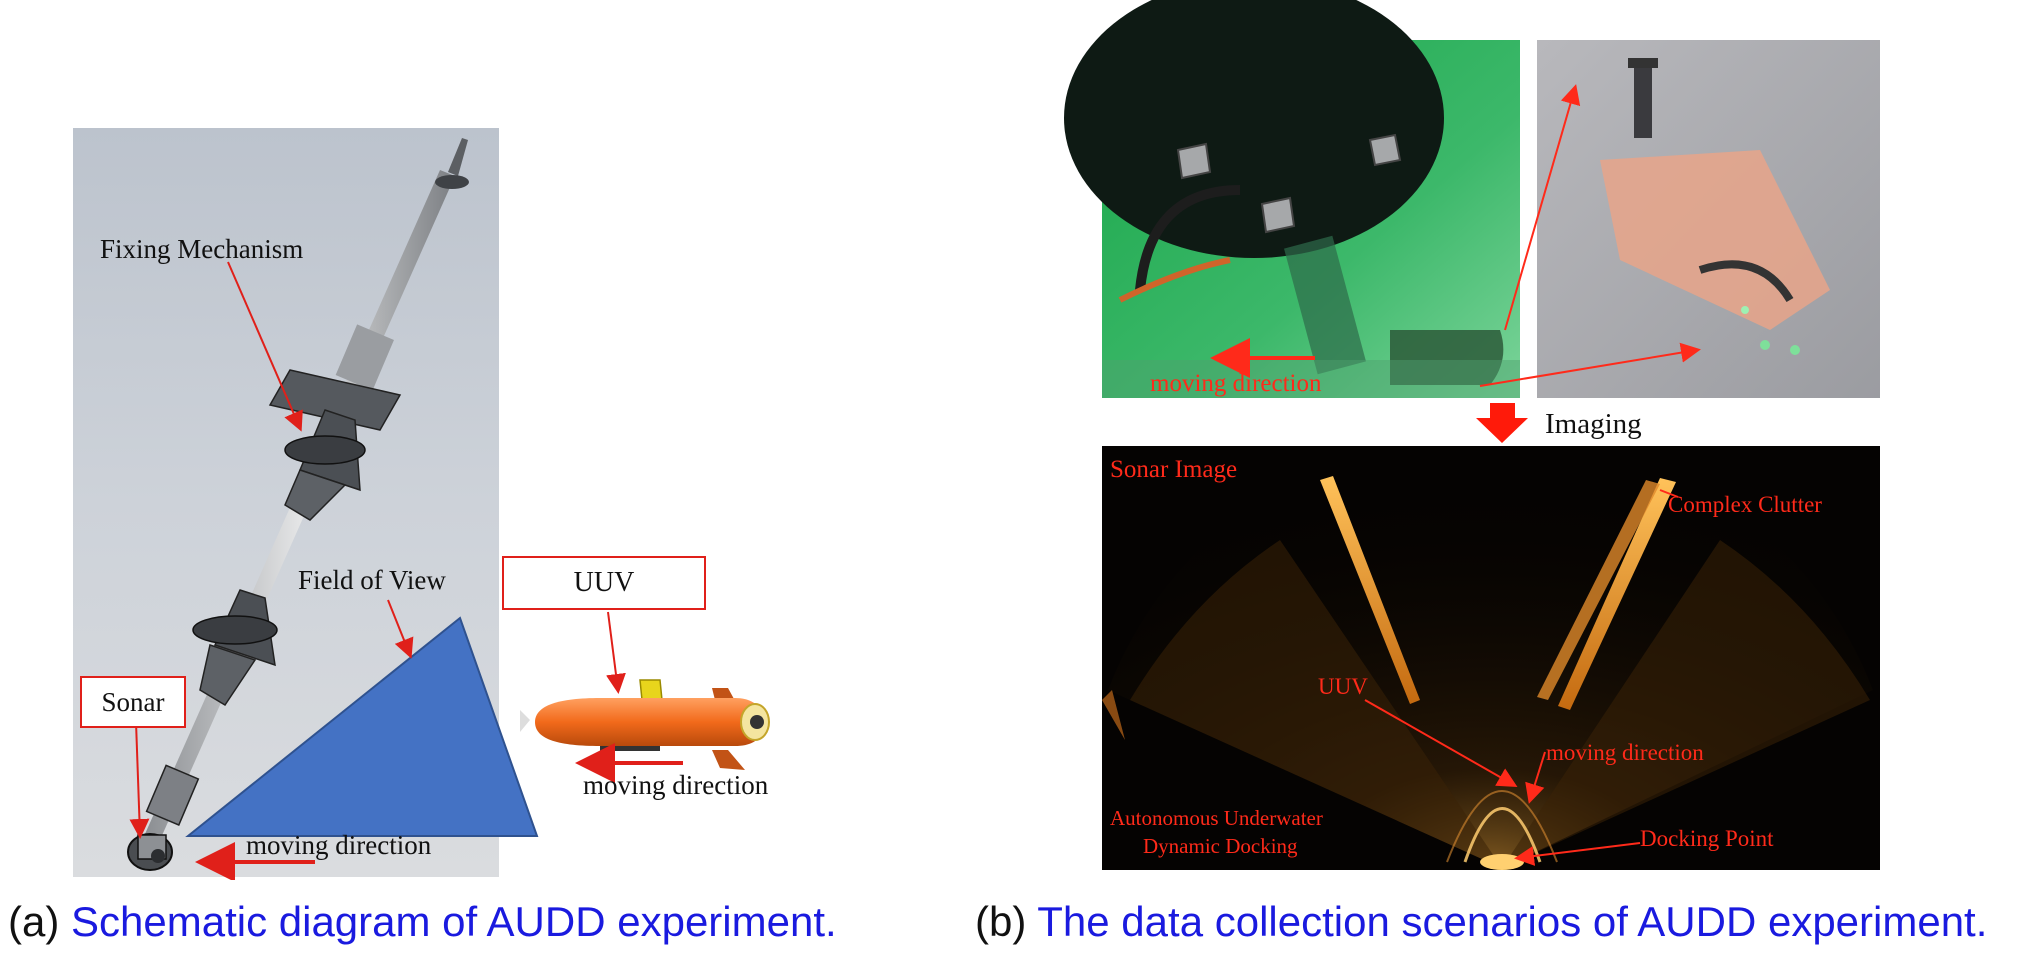 This screenshot has height=955, width=2033. Describe the element at coordinates (1343, 686) in the screenshot. I see `sonar-uuv-label: UUV` at that location.